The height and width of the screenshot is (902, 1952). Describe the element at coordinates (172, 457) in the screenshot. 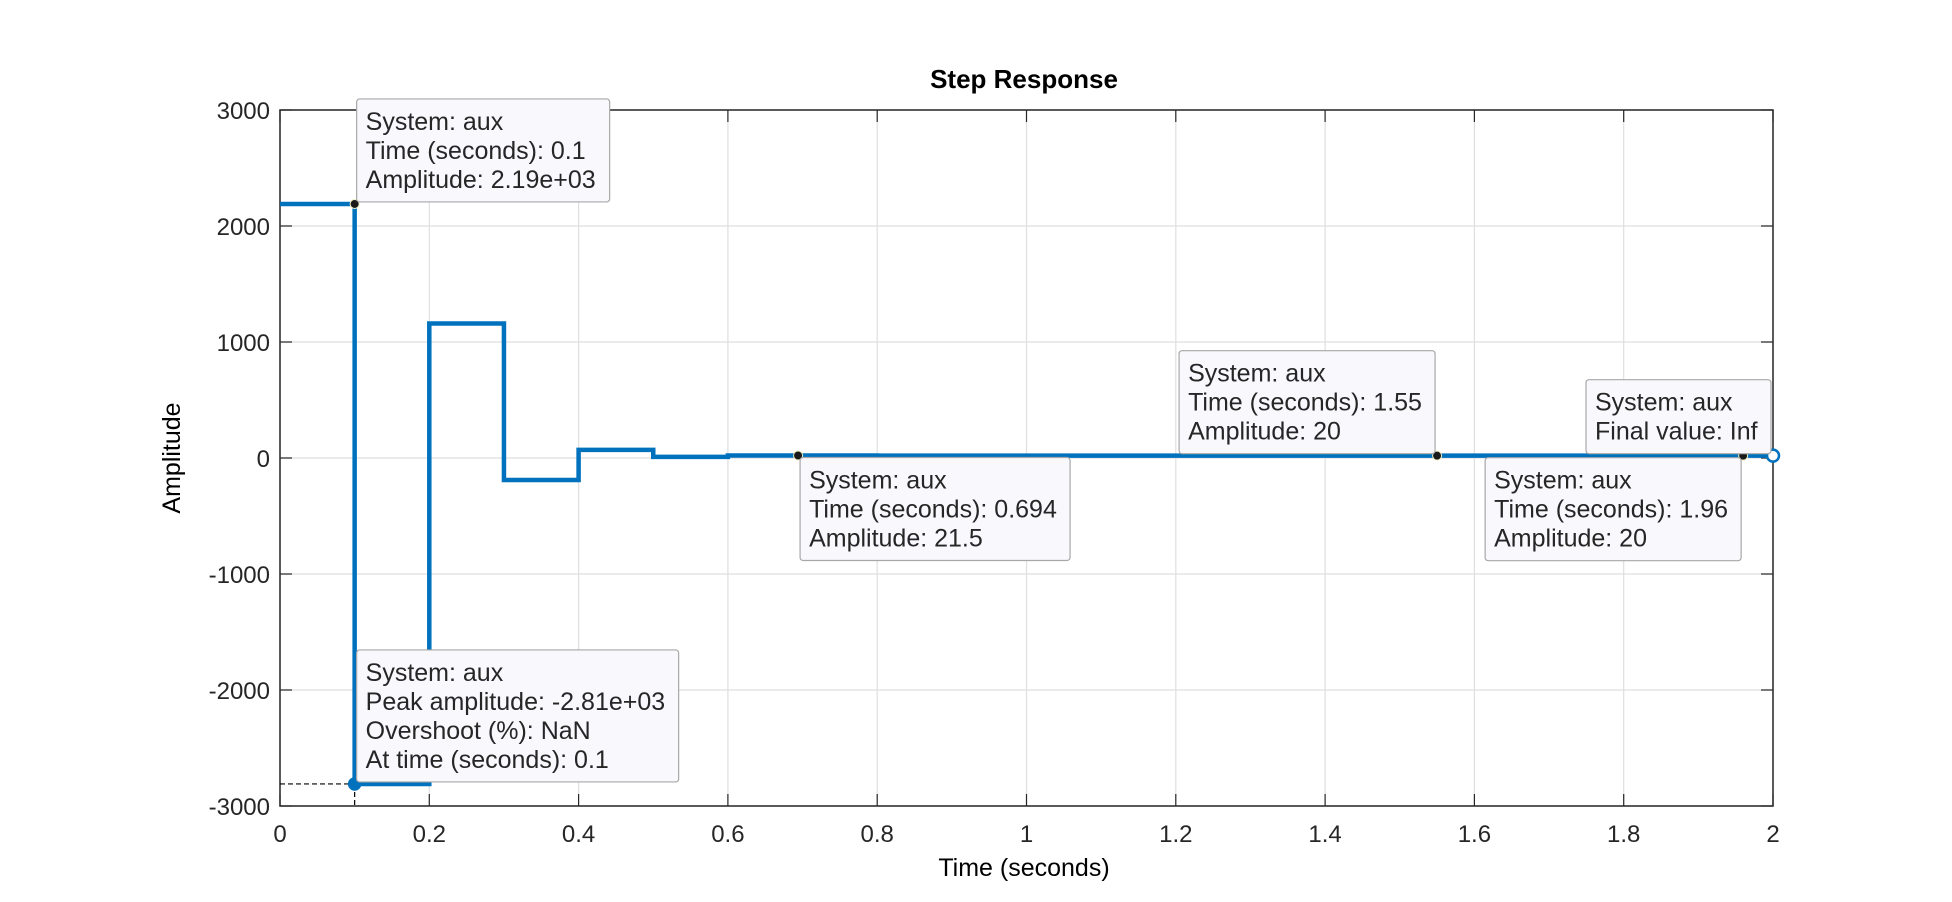

I see `y-axis-label: Amplitude` at that location.